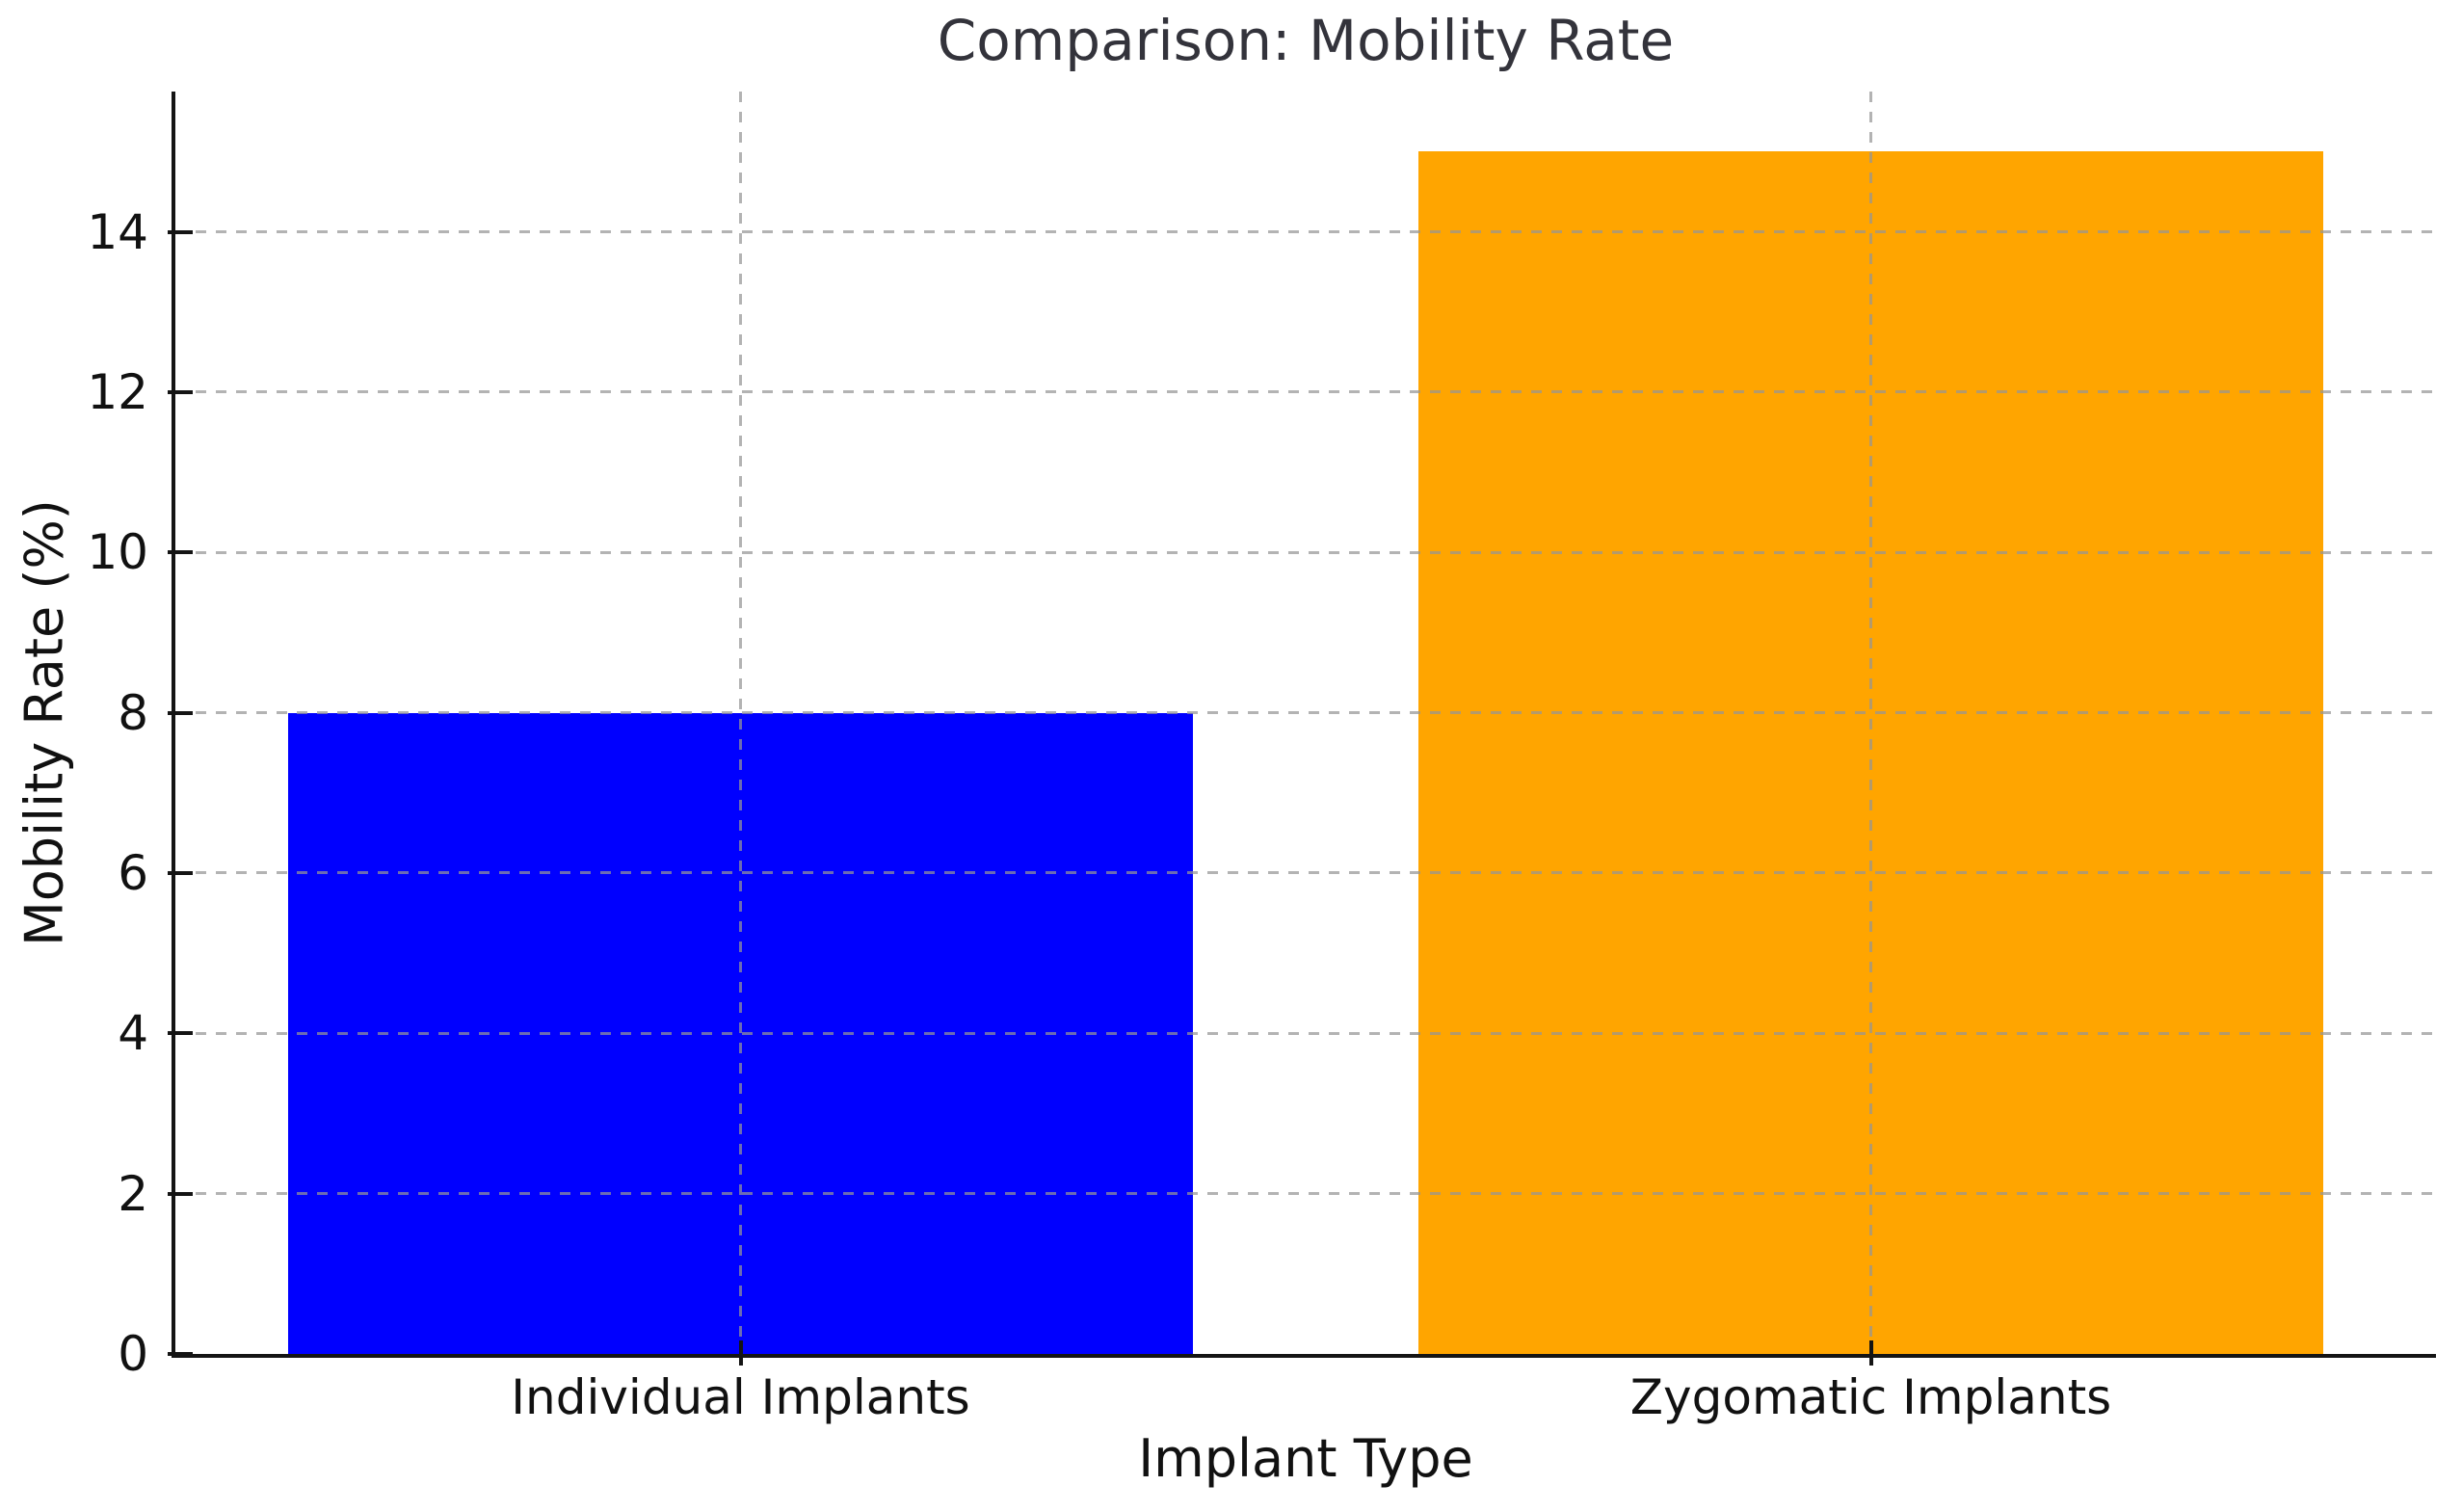 This screenshot has width=2462, height=1512. What do you see at coordinates (133, 1354) in the screenshot?
I see `y-tick-label: 0` at bounding box center [133, 1354].